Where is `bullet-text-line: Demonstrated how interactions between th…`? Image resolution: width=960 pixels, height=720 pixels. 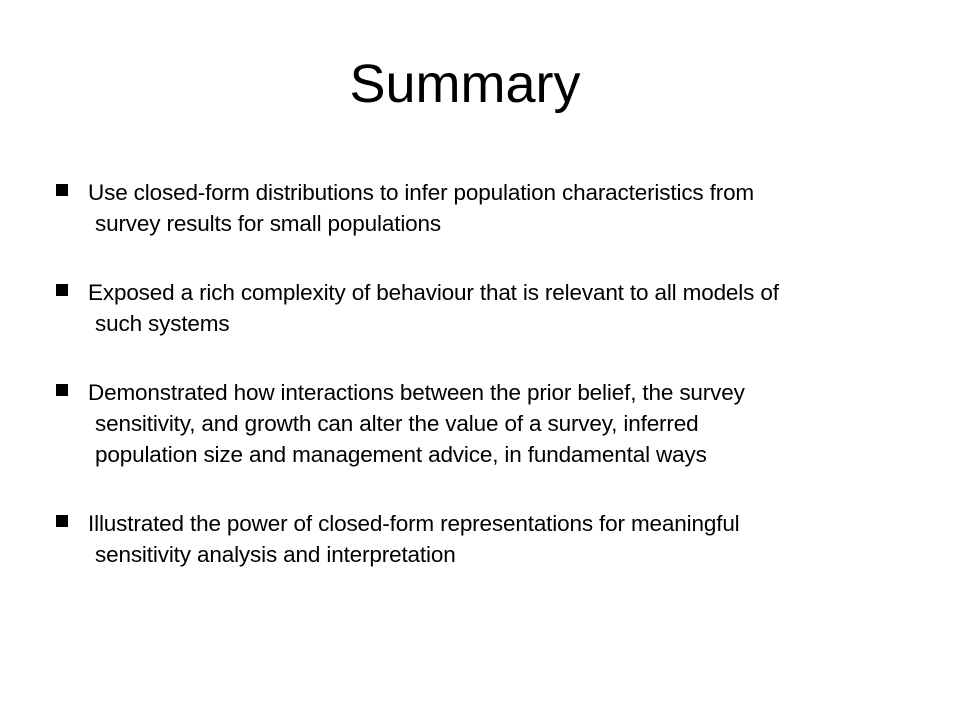 bullet-text-line: Demonstrated how interactions between th… is located at coordinates (416, 392).